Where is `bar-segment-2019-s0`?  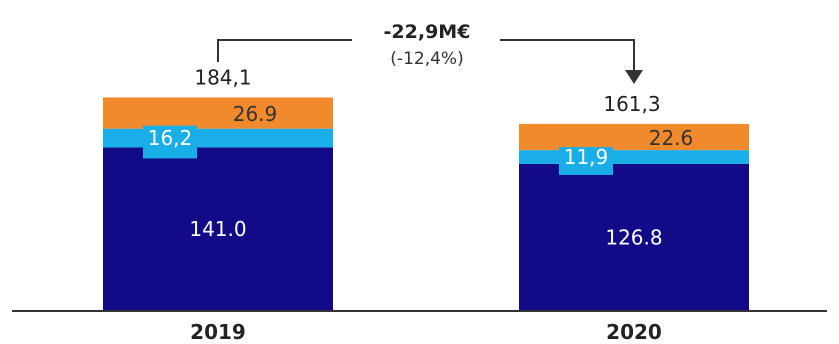 bar-segment-2019-s0 is located at coordinates (218, 229).